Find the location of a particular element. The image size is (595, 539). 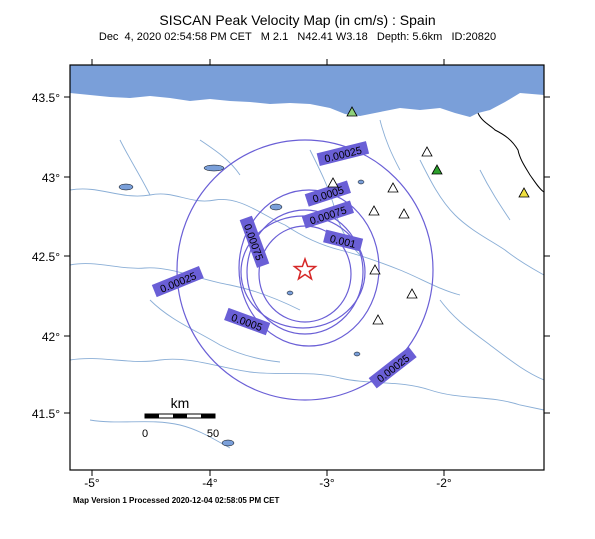

y-tick-label: 42.5° is located at coordinates (46, 257).